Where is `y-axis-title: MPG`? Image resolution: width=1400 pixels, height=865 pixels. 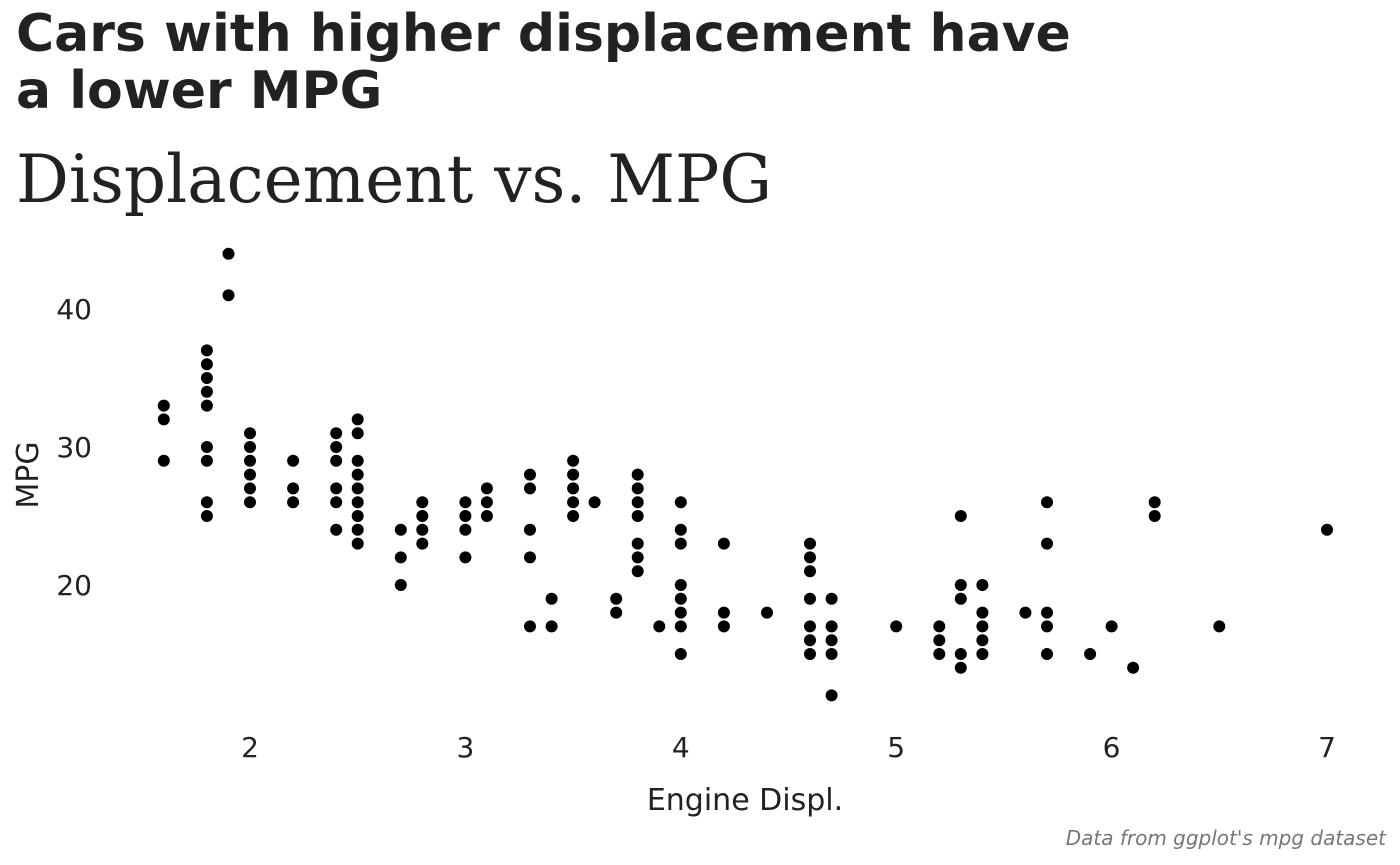
y-axis-title: MPG is located at coordinates (28, 474).